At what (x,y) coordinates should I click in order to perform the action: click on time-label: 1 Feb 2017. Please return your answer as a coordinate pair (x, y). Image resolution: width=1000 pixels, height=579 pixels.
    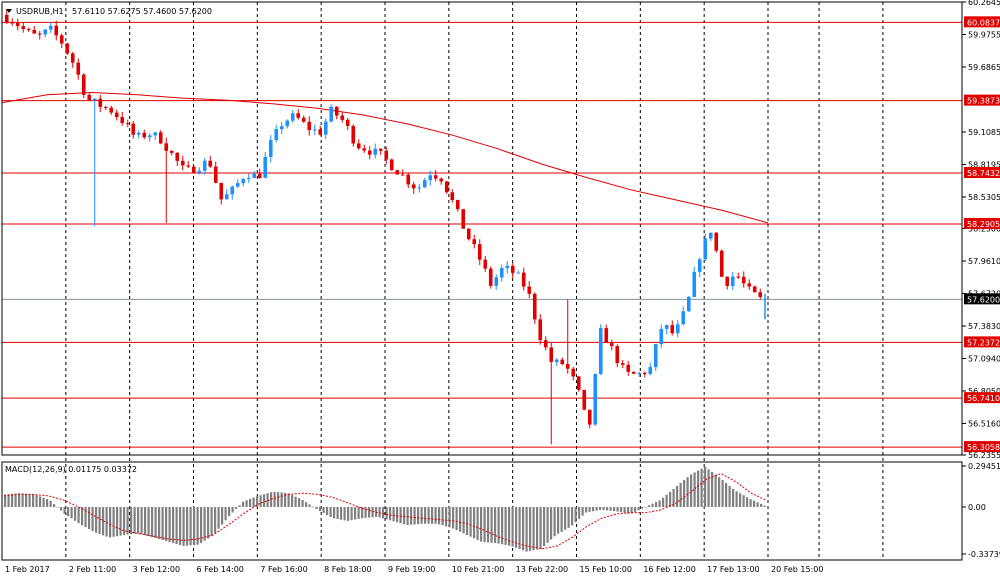
    Looking at the image, I should click on (27, 569).